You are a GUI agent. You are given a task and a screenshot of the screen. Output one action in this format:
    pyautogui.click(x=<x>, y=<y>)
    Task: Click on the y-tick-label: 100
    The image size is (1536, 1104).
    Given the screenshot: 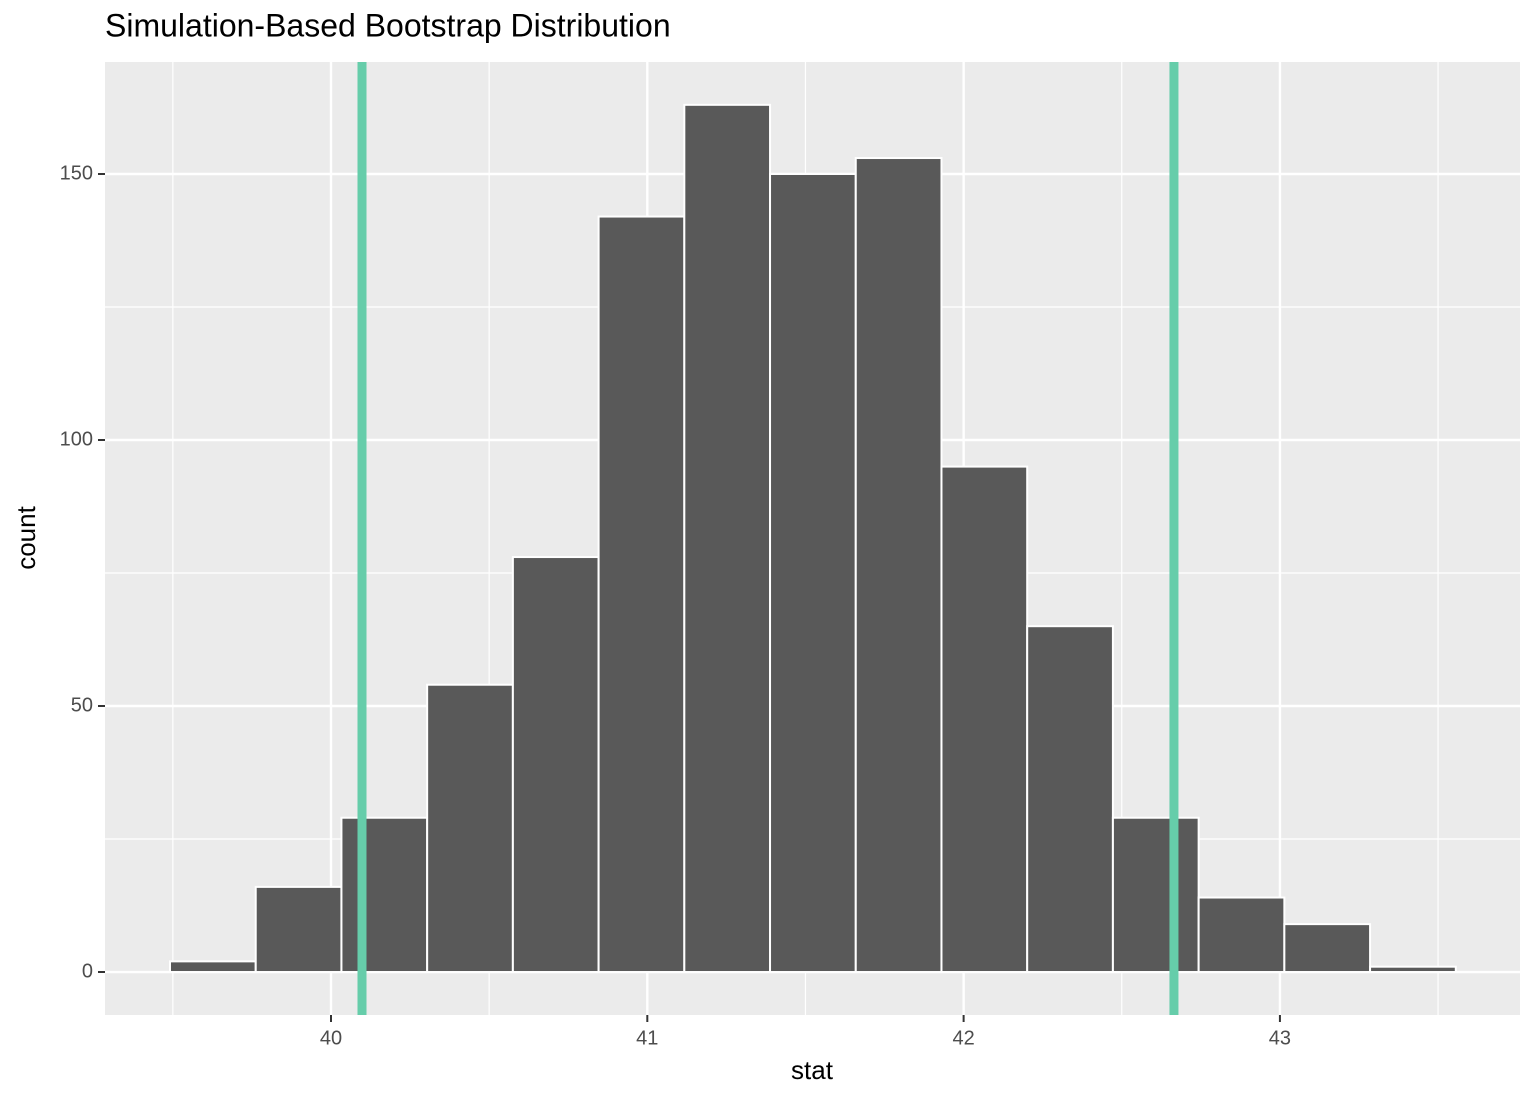 What is the action you would take?
    pyautogui.click(x=76, y=439)
    